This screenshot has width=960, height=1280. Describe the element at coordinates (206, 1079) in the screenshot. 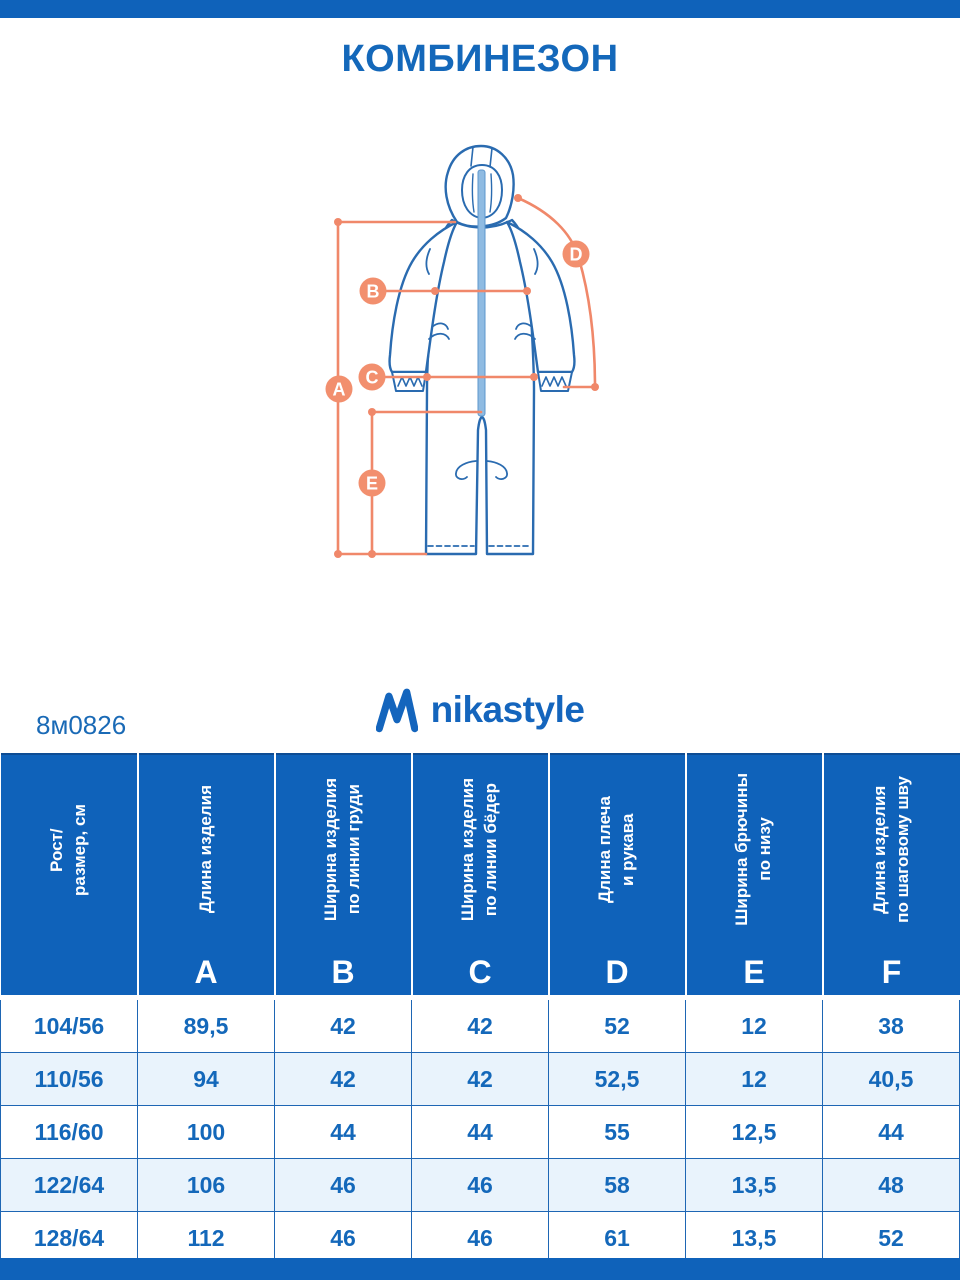

I see `cell-value: 94` at that location.